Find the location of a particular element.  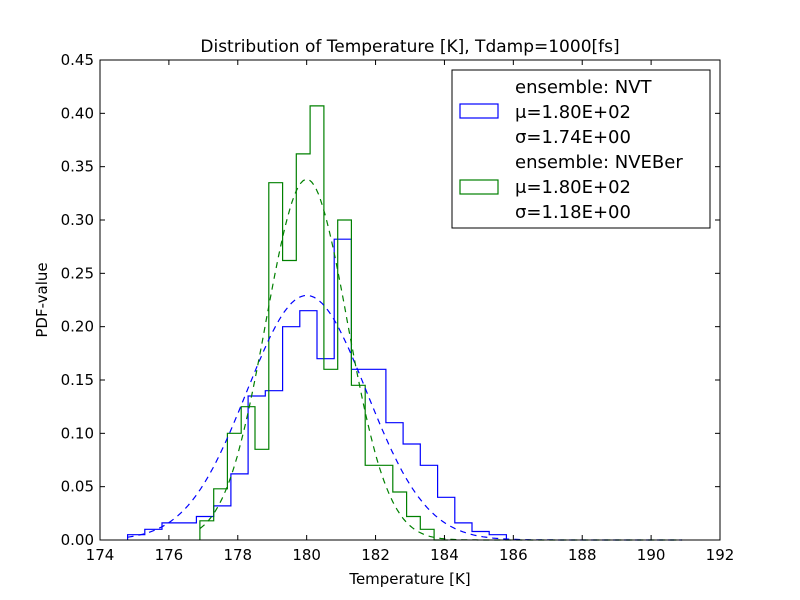

y-tick-label: 0.20 is located at coordinates (77, 327).